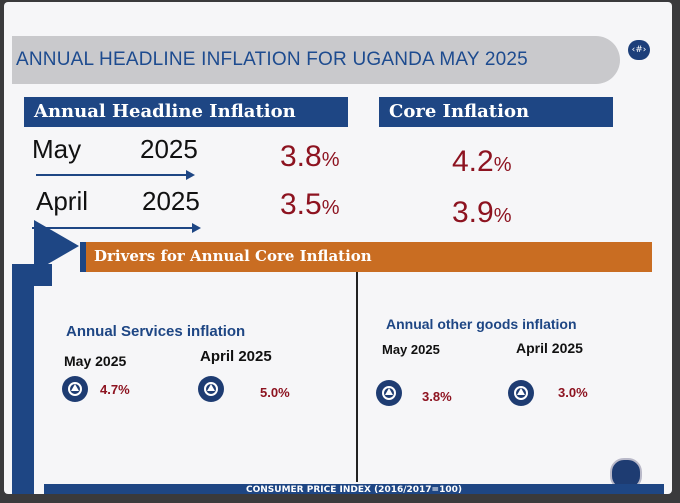 The width and height of the screenshot is (680, 503). Describe the element at coordinates (236, 356) in the screenshot. I see `services-april-label: April 2025` at that location.